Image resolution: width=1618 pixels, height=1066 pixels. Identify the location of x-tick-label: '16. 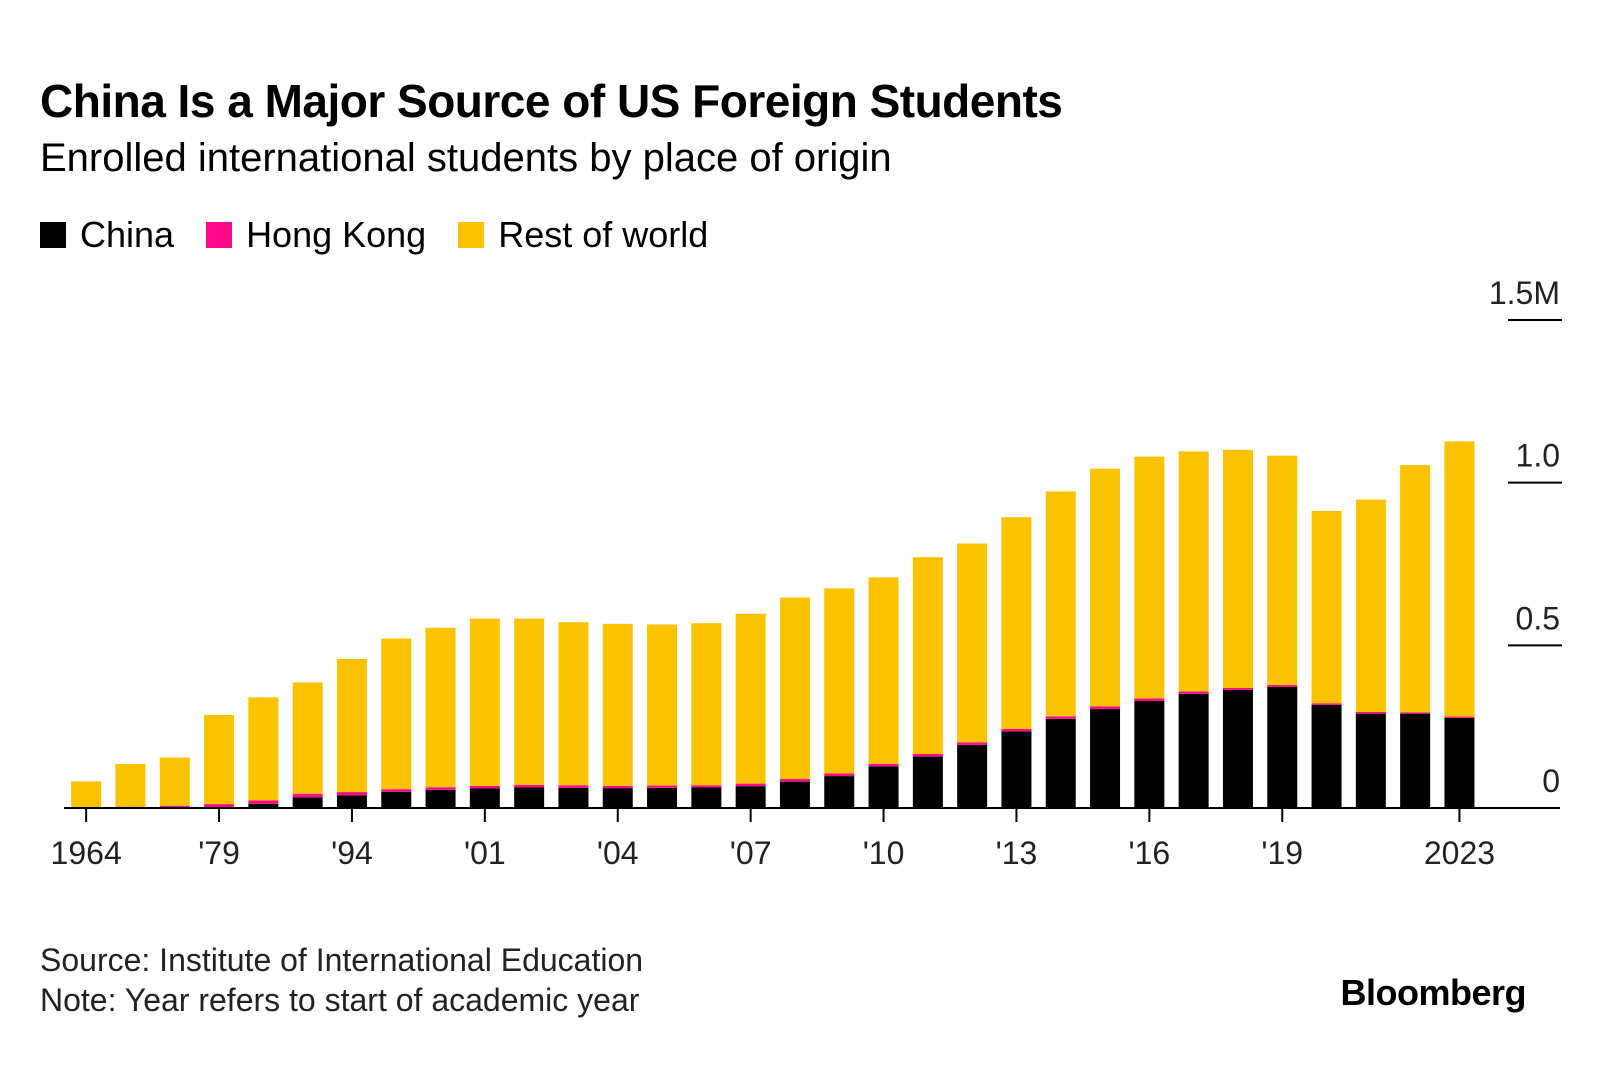
(1149, 853).